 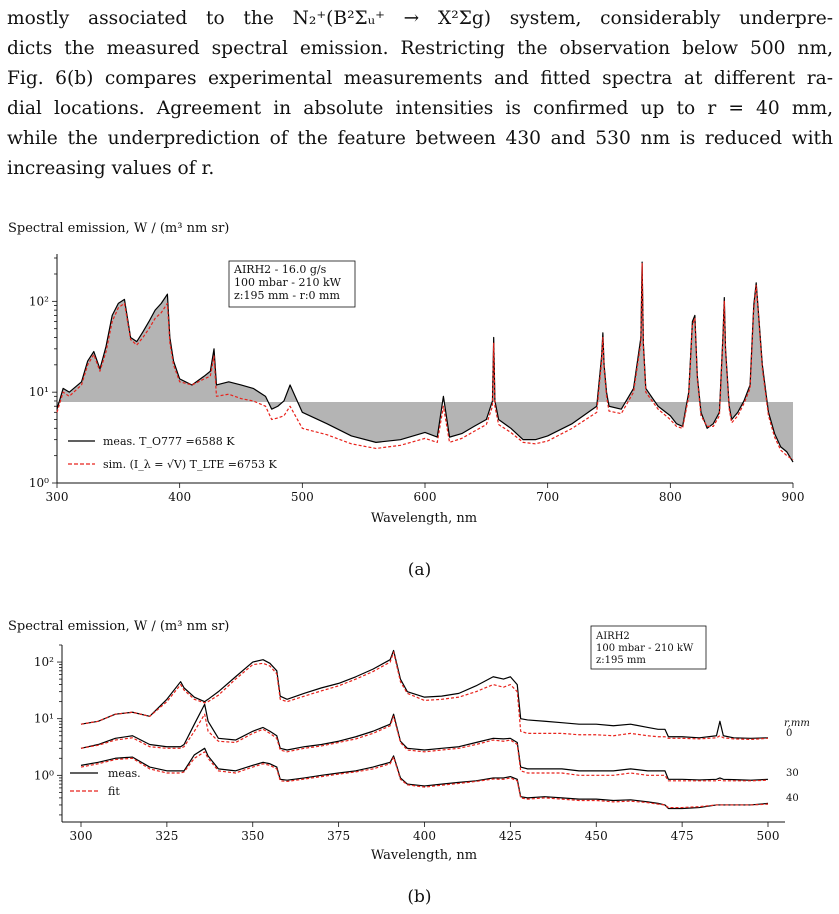 What do you see at coordinates (792, 798) in the screenshot?
I see `radial-label: 40` at bounding box center [792, 798].